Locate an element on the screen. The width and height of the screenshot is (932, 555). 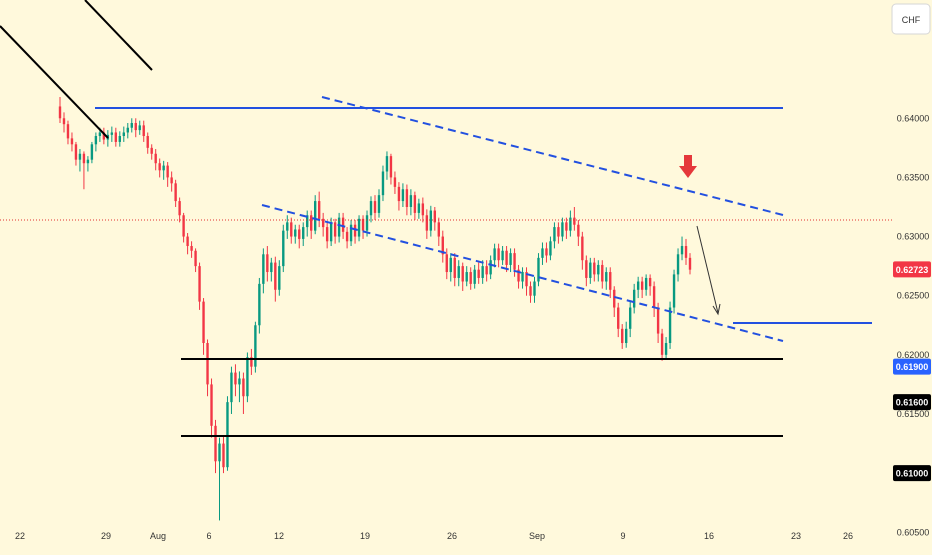
price-tick-label: 0.62500 is located at coordinates (913, 296).